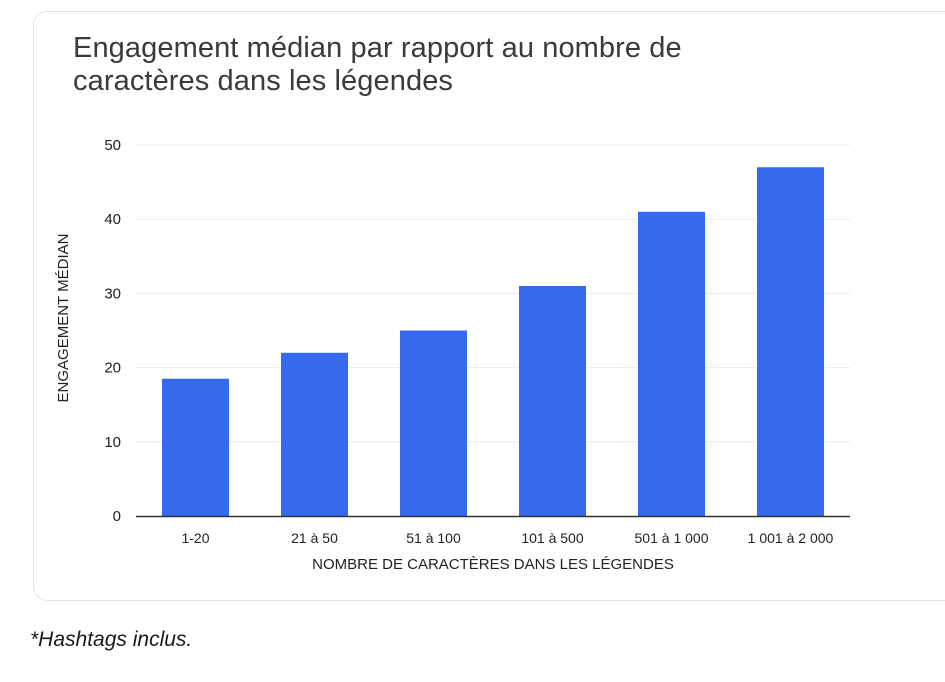  I want to click on y-axis-title: ENGAGEMENT MÉDIAN, so click(63, 318).